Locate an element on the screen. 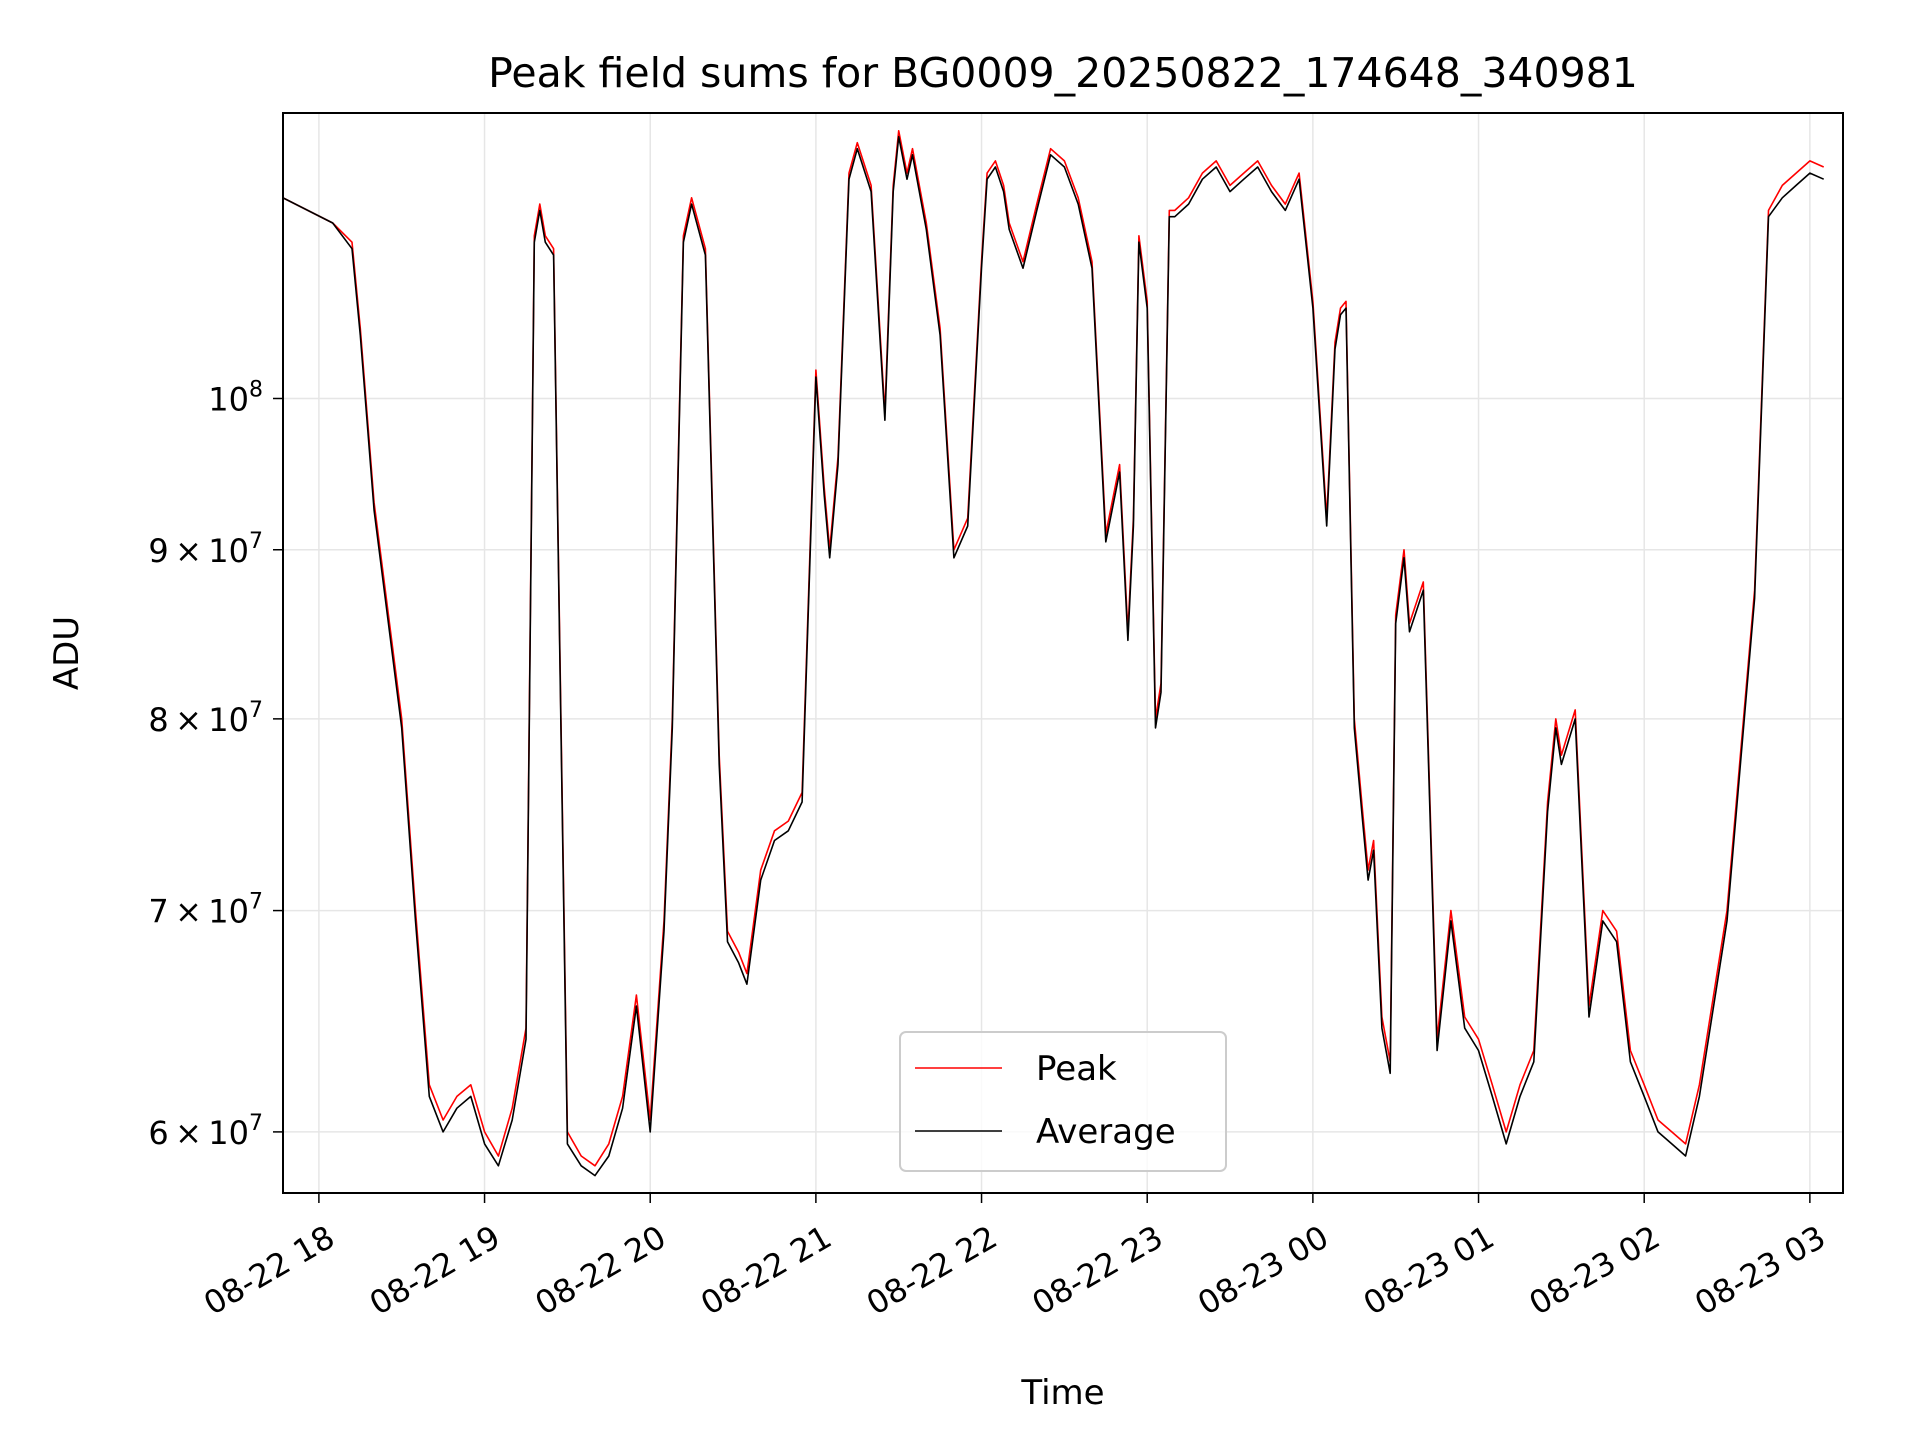 This screenshot has height=1440, width=1920. y-tick-label: 6 × 107 is located at coordinates (205, 1131).